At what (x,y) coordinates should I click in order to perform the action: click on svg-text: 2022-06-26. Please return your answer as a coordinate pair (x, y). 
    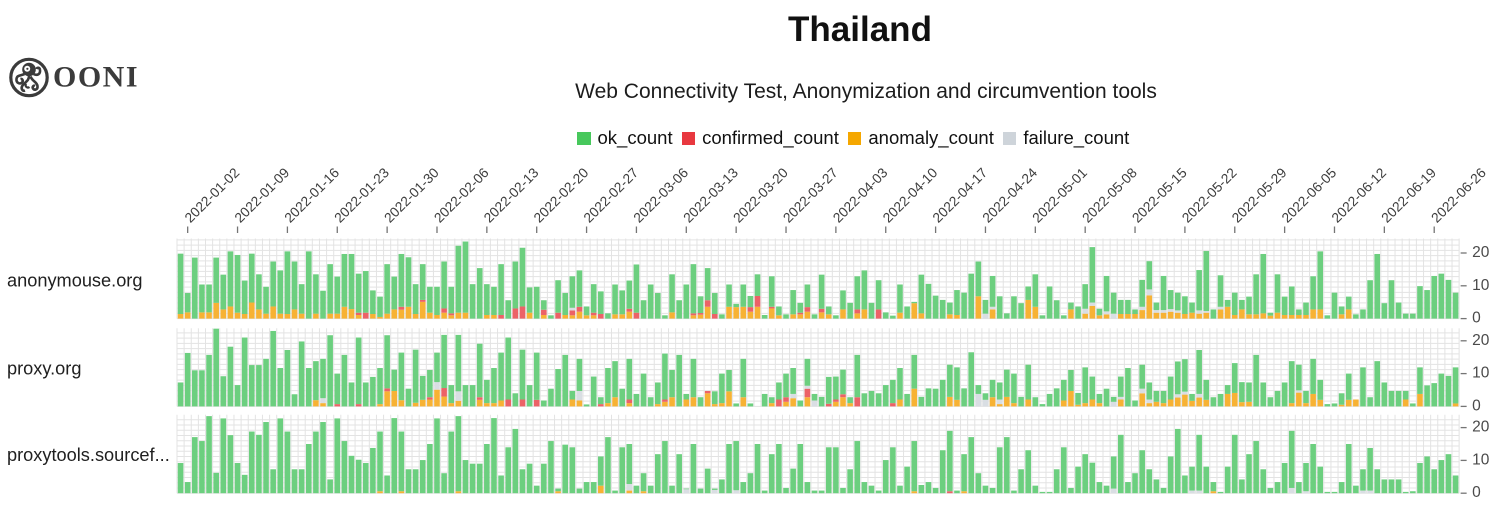
    Looking at the image, I should click on (1458, 195).